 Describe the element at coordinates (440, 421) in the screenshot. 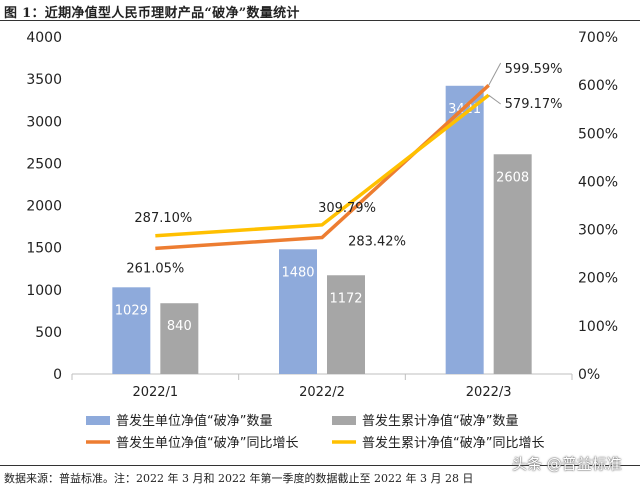

I see `legend-label-2: 普发生累计净值“破净”数量` at that location.